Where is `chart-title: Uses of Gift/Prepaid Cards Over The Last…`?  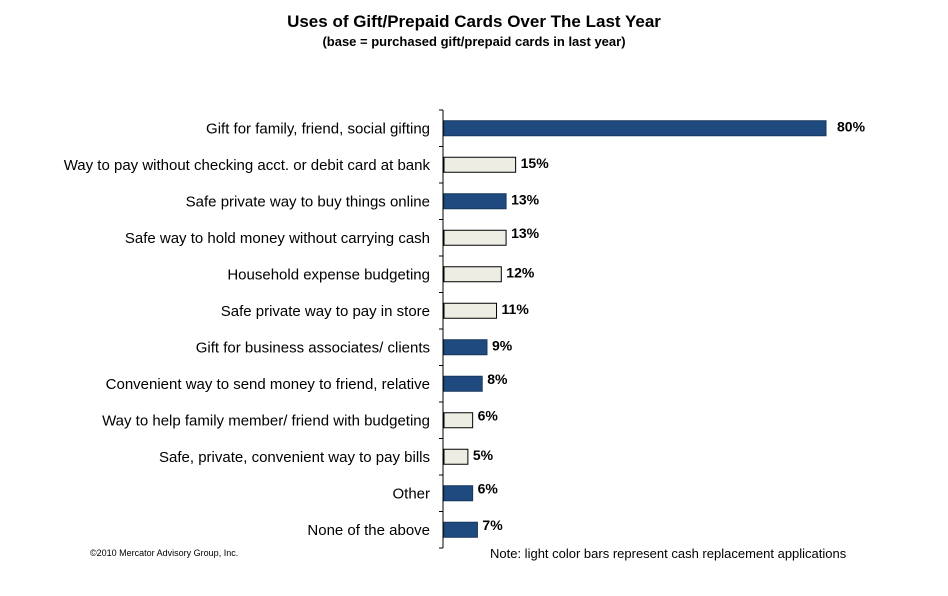
chart-title: Uses of Gift/Prepaid Cards Over The Last… is located at coordinates (474, 21).